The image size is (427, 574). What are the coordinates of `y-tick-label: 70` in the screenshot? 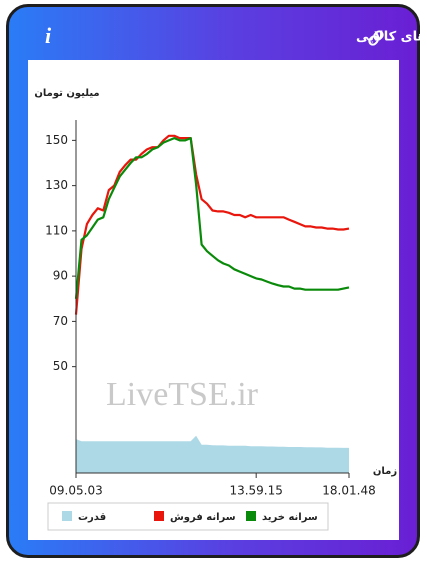 It's located at (60, 321).